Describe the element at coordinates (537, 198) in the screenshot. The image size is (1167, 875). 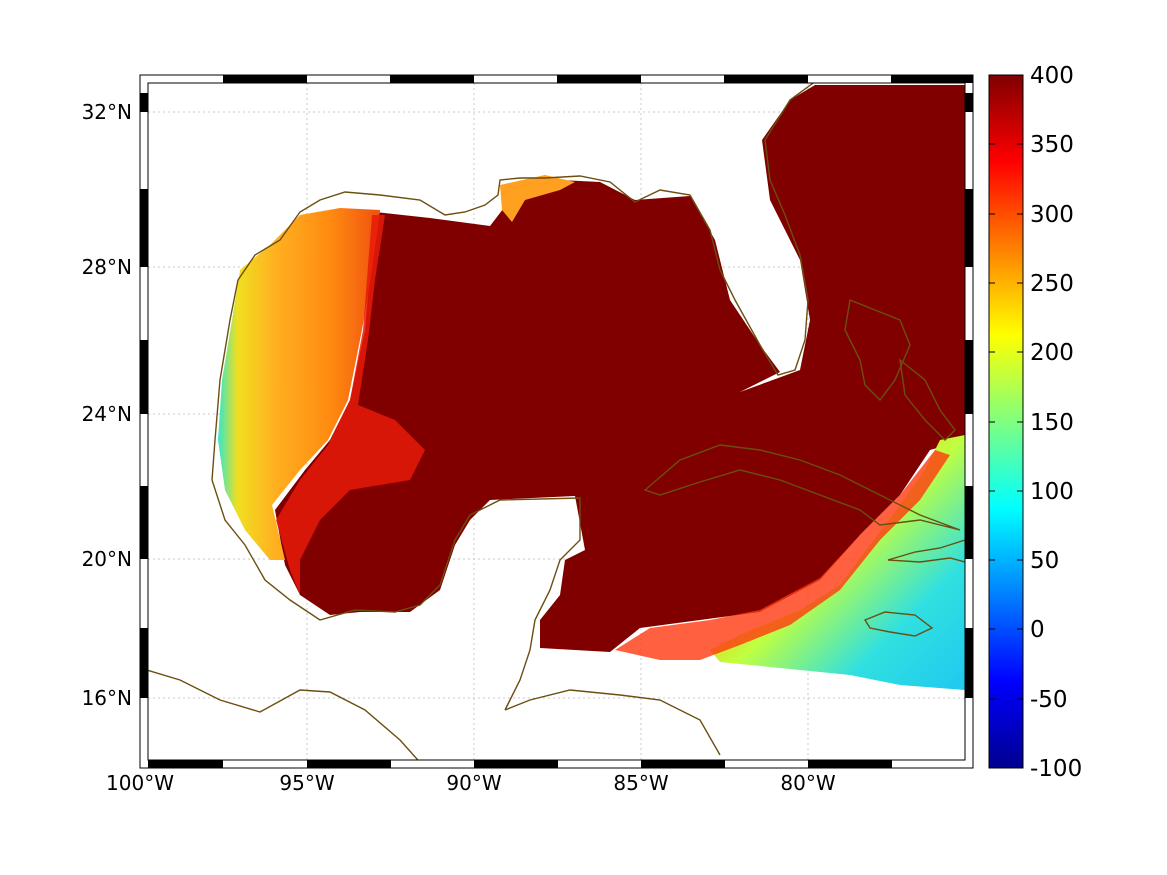
I see `data-field-plume` at that location.